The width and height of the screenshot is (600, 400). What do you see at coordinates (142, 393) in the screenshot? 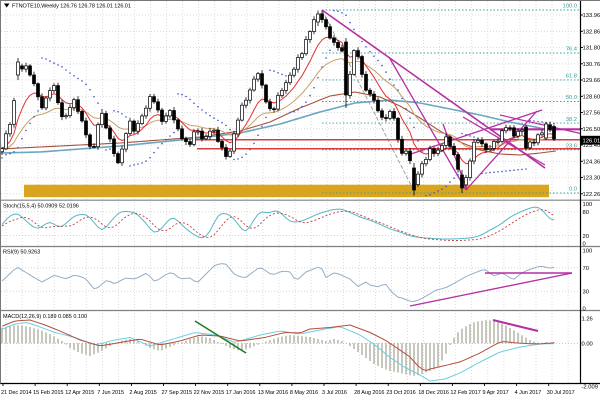
I see `svg-text: 2 Aug 2015` at bounding box center [142, 393].